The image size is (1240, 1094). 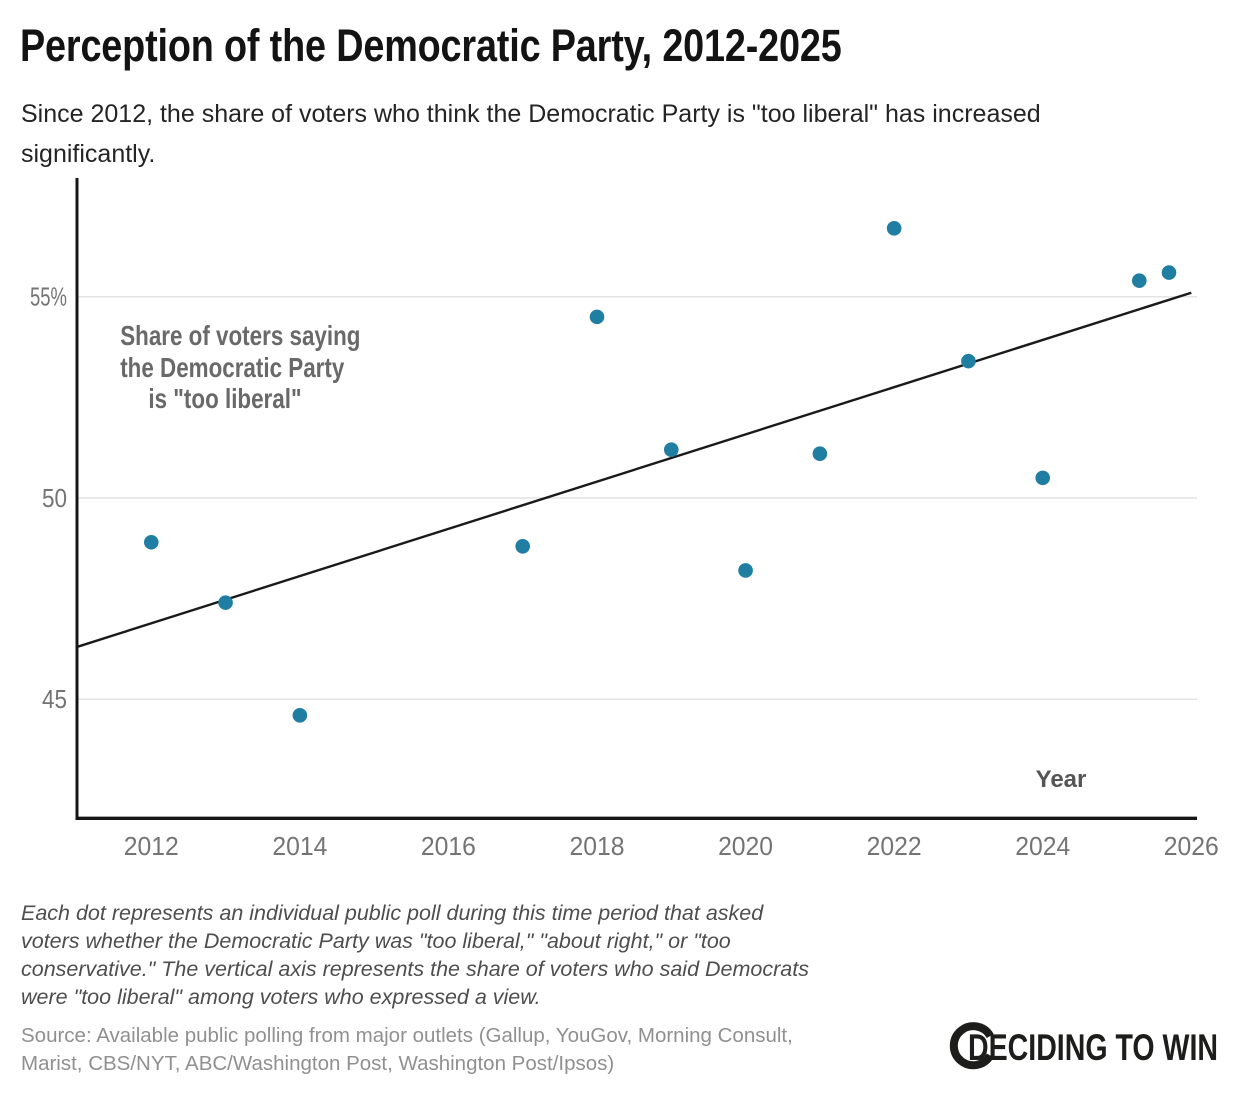 What do you see at coordinates (971, 1046) in the screenshot?
I see `logo-c-icon` at bounding box center [971, 1046].